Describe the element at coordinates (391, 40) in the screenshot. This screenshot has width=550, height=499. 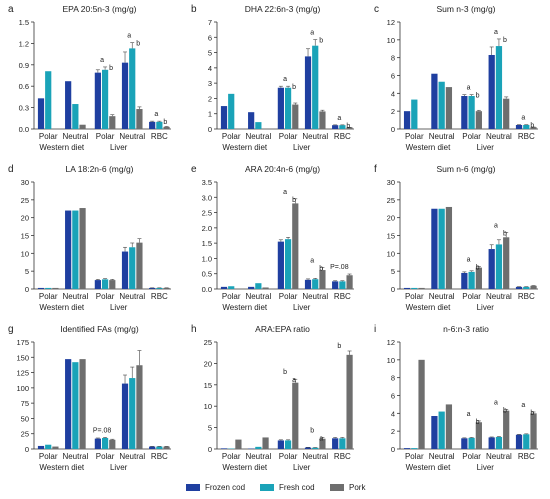
I see `y-tick-label: 10` at that location.